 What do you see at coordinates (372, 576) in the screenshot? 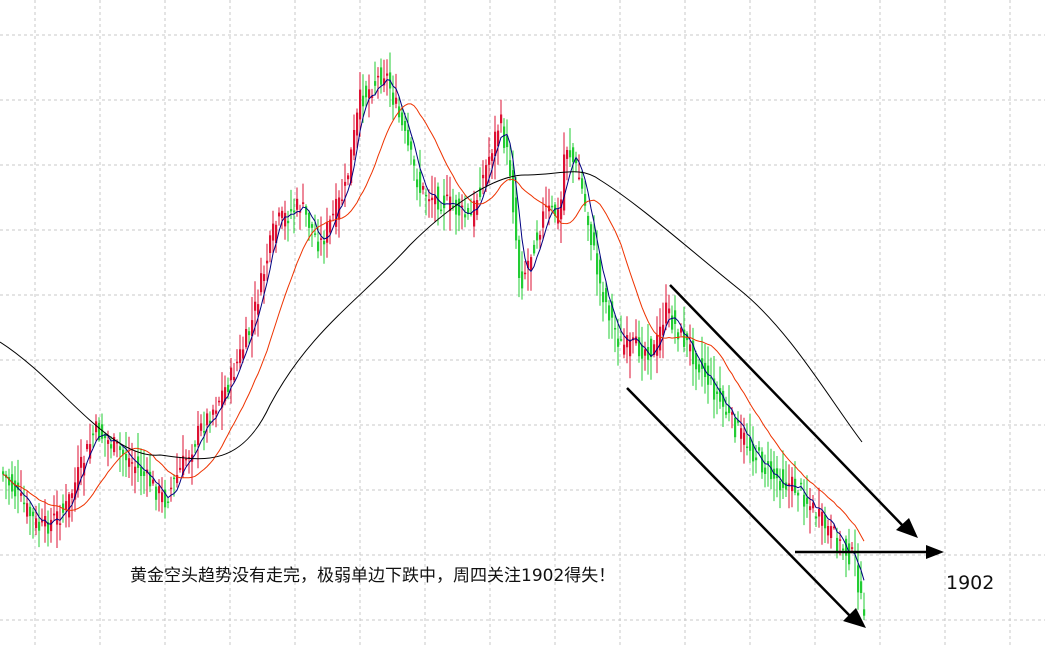
I see `chart-annotation: 黄金空头趋势没有走完，极弱单边下跌中，周四关注1902得失！` at bounding box center [372, 576].